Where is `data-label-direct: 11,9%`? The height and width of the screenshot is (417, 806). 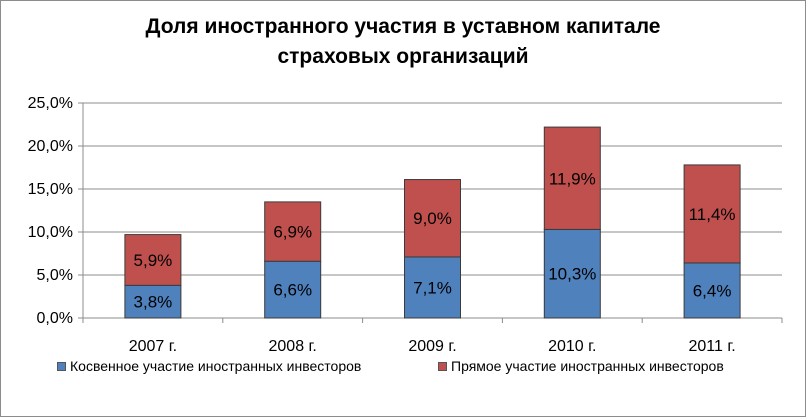
data-label-direct: 11,9% is located at coordinates (572, 178).